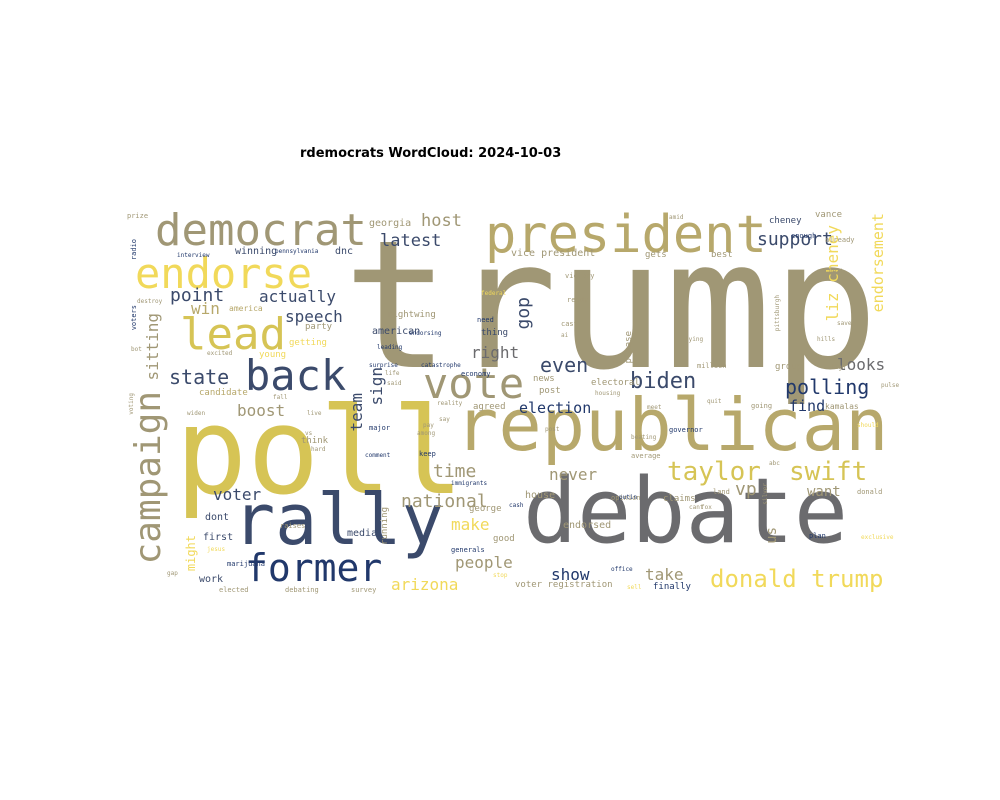 The width and height of the screenshot is (1000, 800). I want to click on cloud-word: plan, so click(817, 536).